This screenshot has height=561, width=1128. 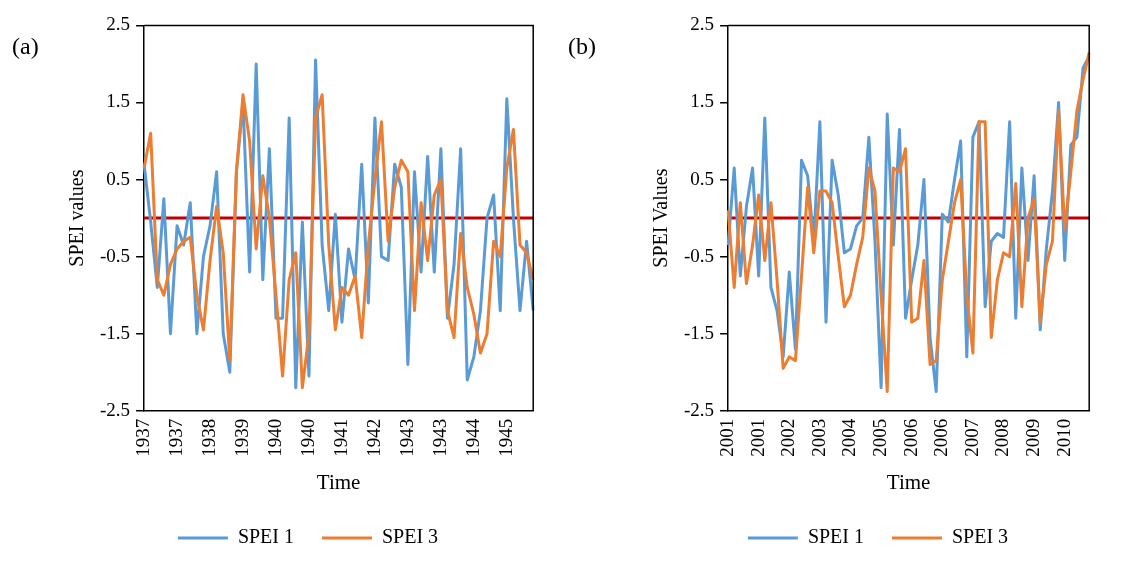 I want to click on x-tick-label: 2007, so click(x=971, y=437).